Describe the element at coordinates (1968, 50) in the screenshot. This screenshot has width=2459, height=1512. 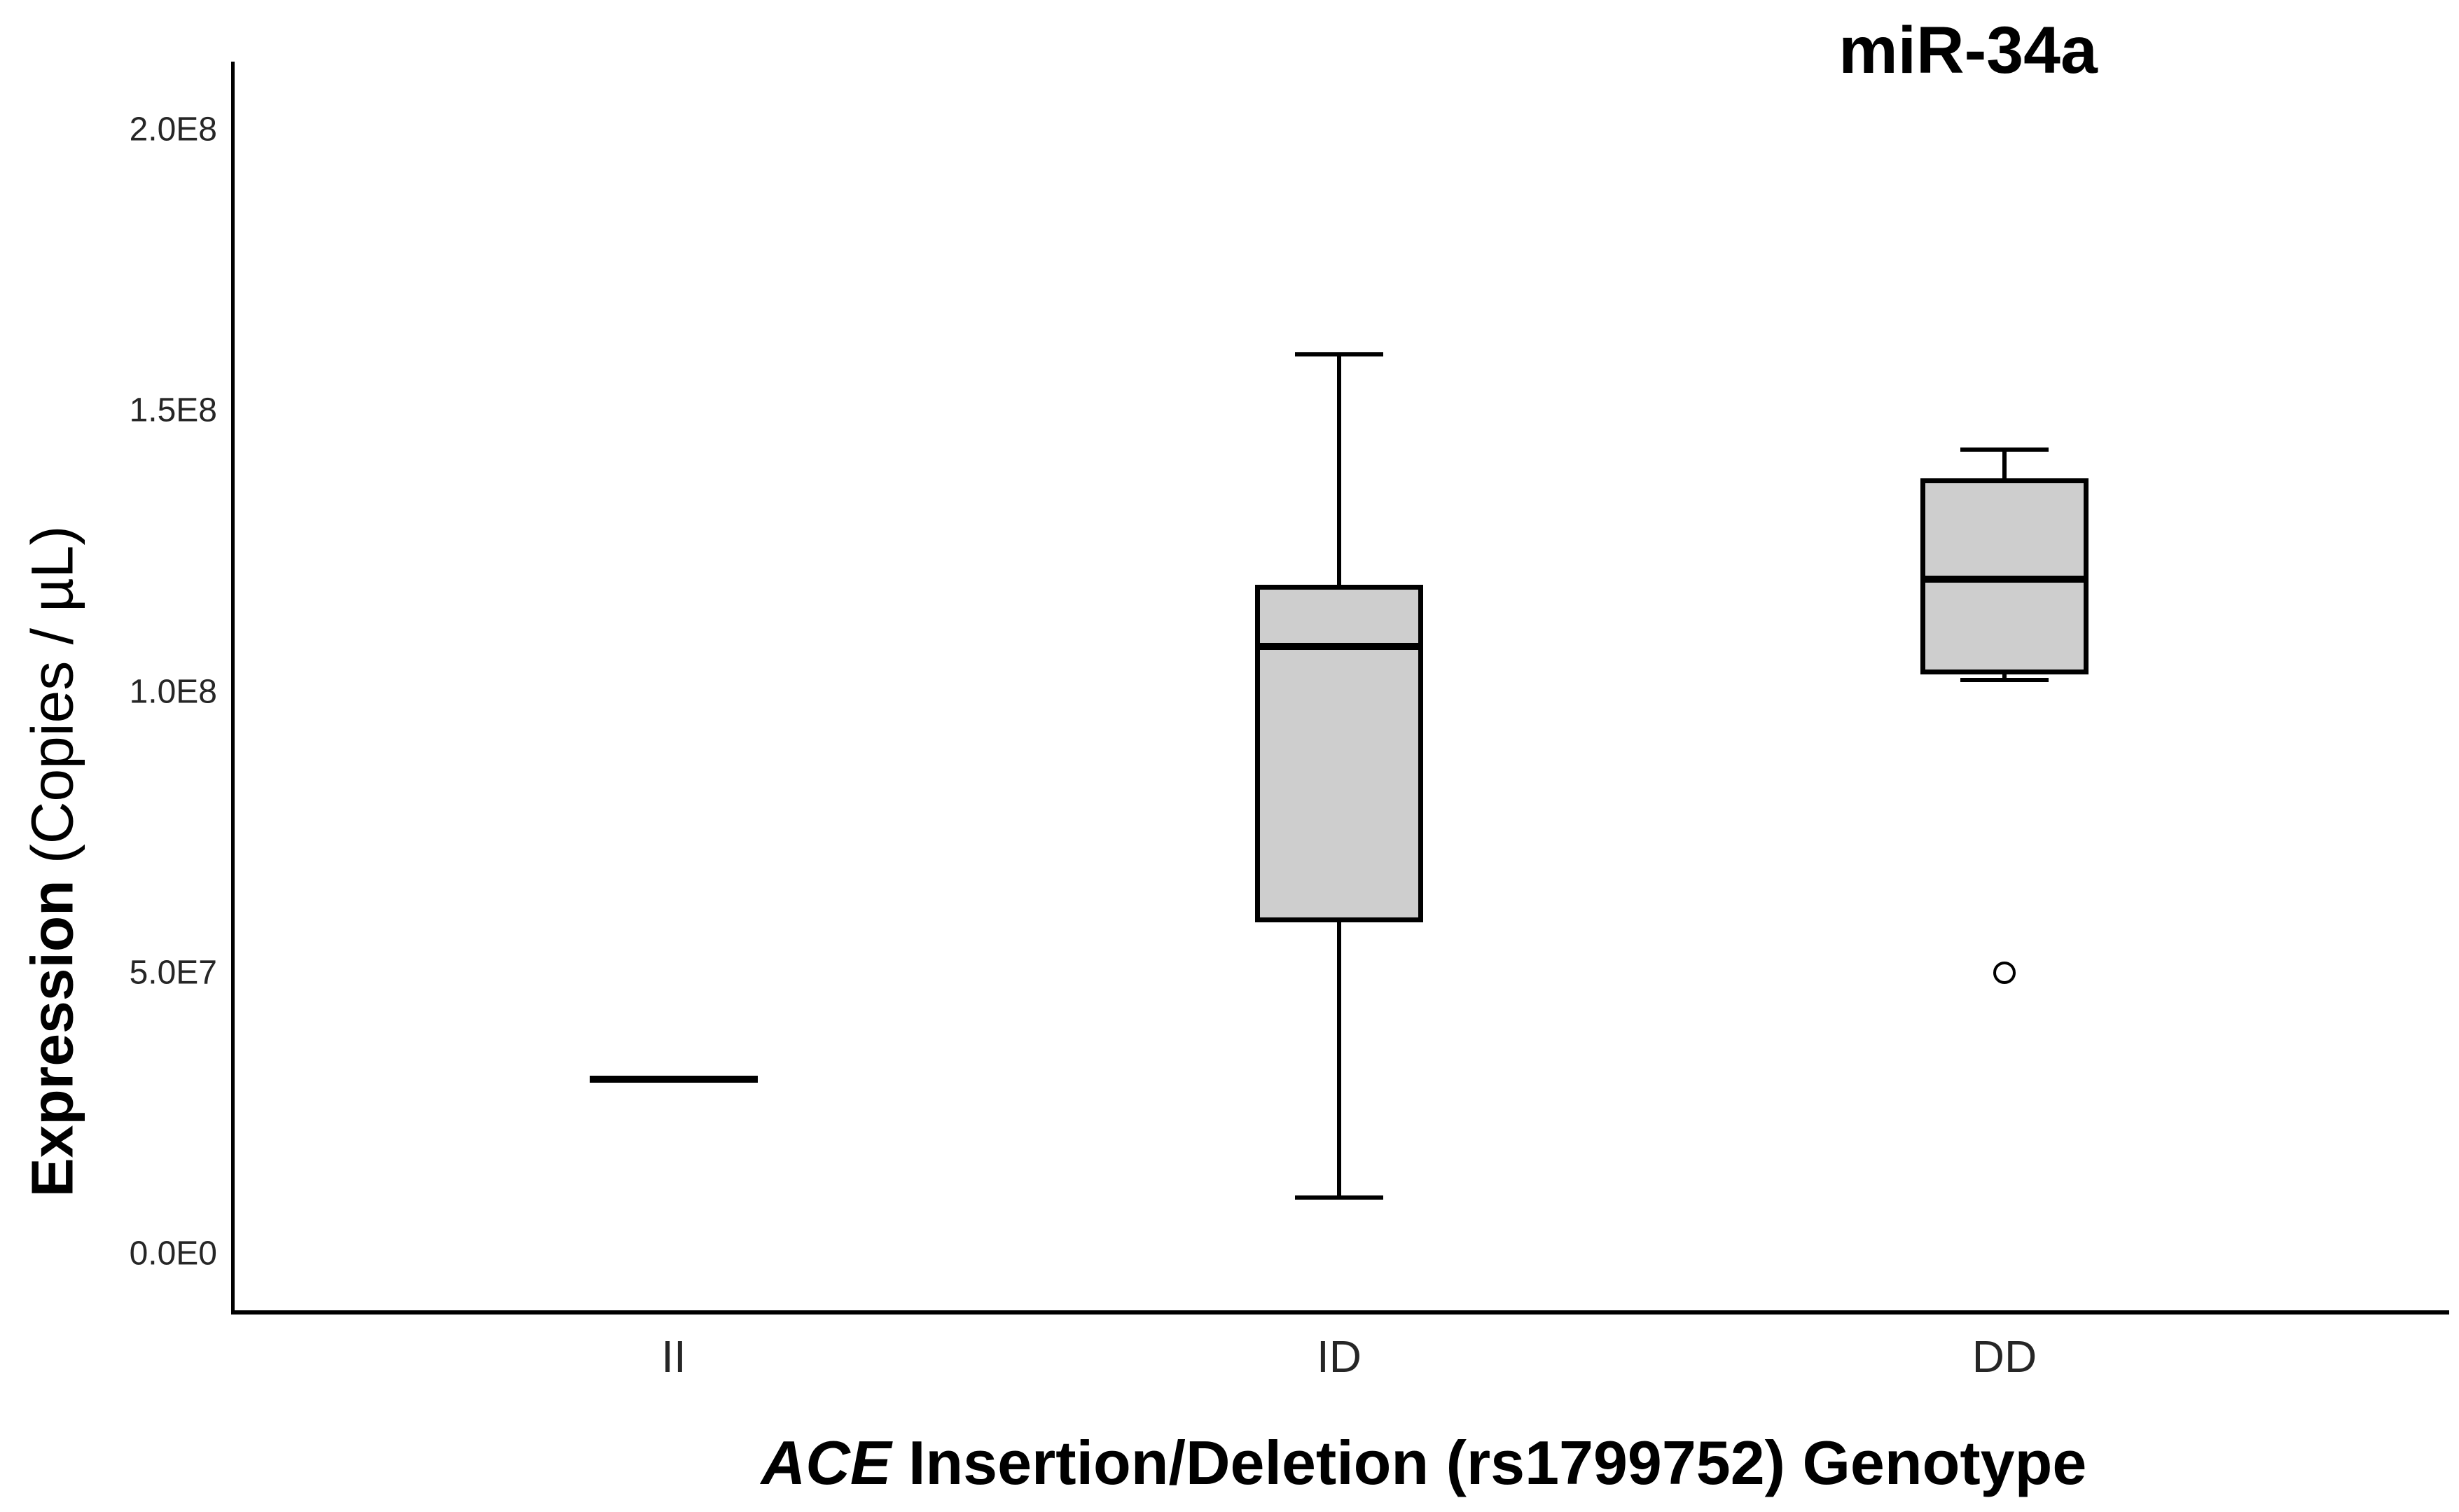
I see `chart-title: miR-34a` at that location.